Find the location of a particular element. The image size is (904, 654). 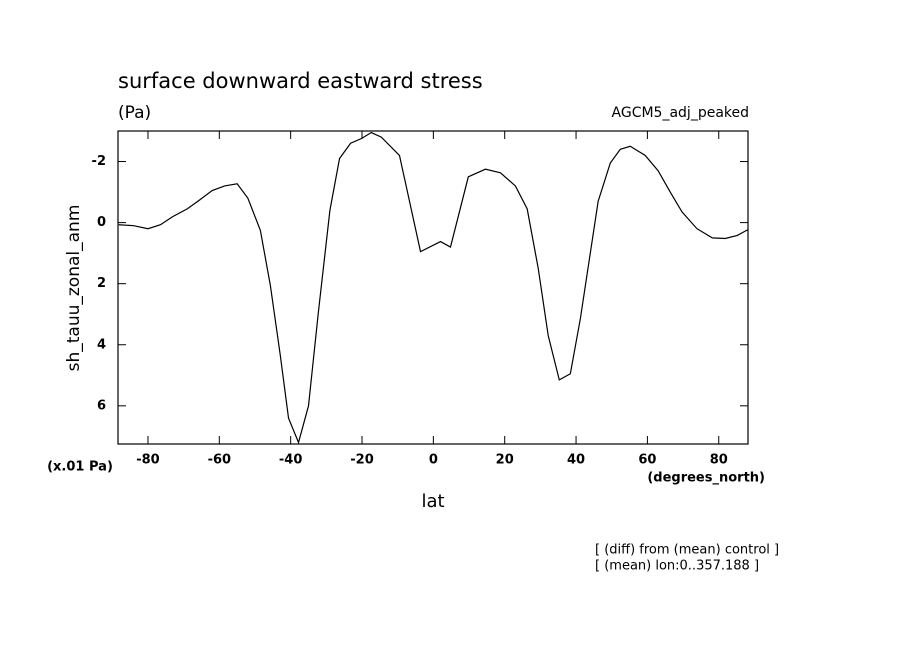

note: [ (diff) from (mean) control ] is located at coordinates (687, 550).